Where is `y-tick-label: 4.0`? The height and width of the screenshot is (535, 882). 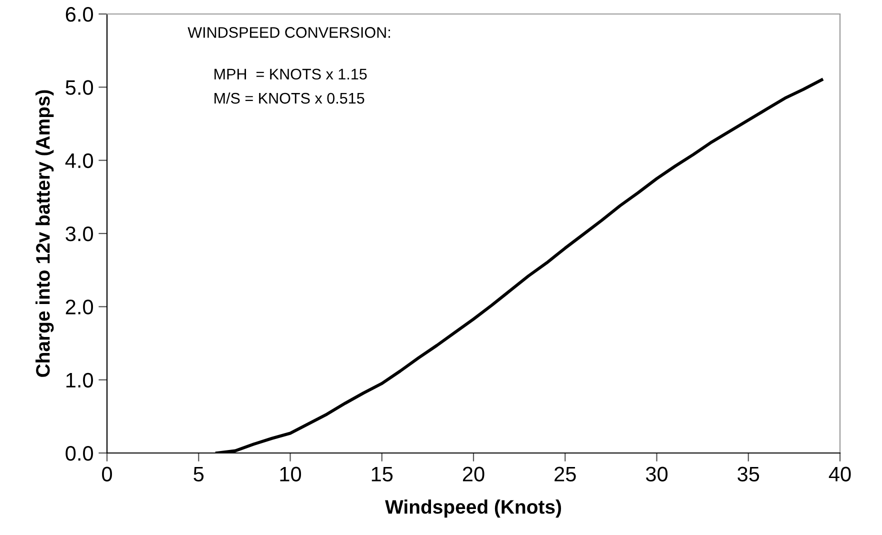
y-tick-label: 4.0 is located at coordinates (79, 160).